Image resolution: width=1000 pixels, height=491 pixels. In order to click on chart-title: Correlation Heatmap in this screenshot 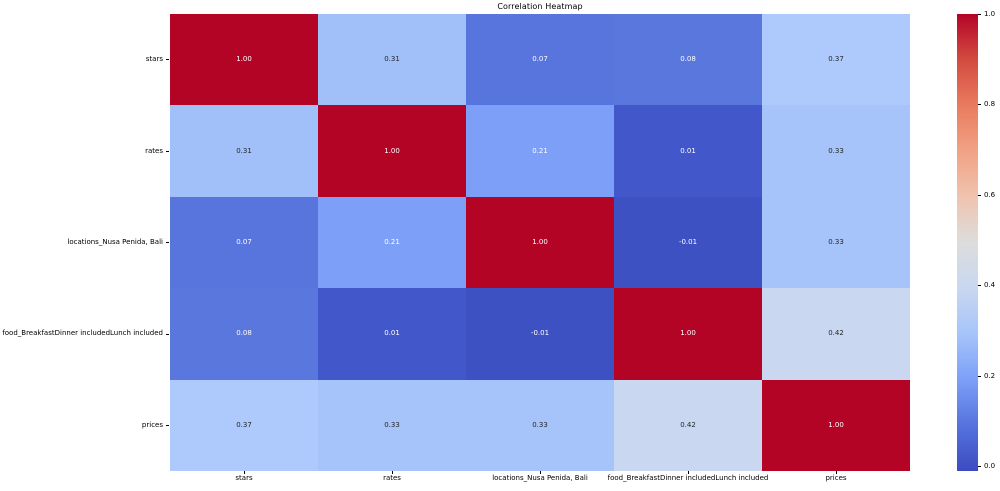, I will do `click(540, 6)`.